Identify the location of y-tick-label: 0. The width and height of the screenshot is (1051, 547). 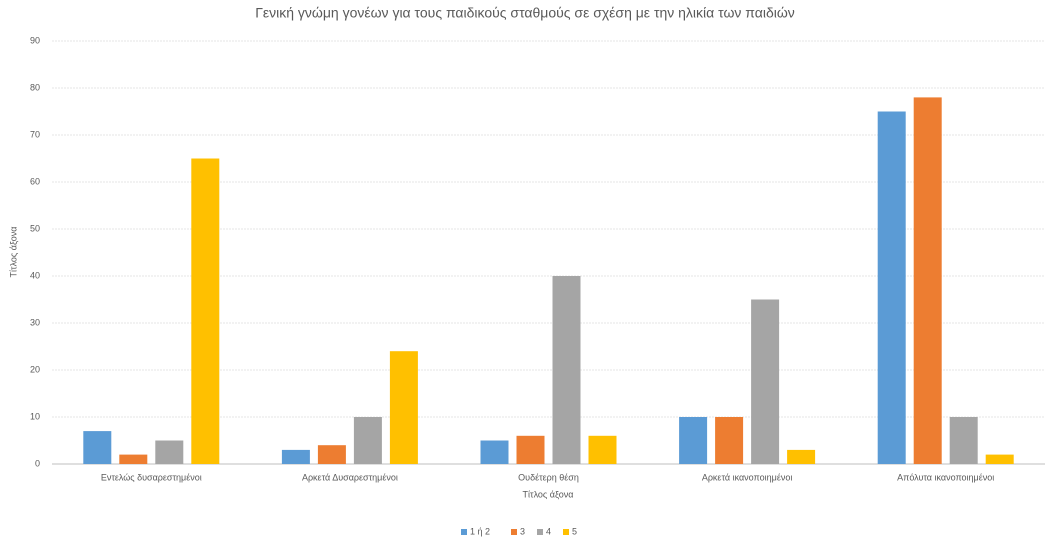
(37, 463).